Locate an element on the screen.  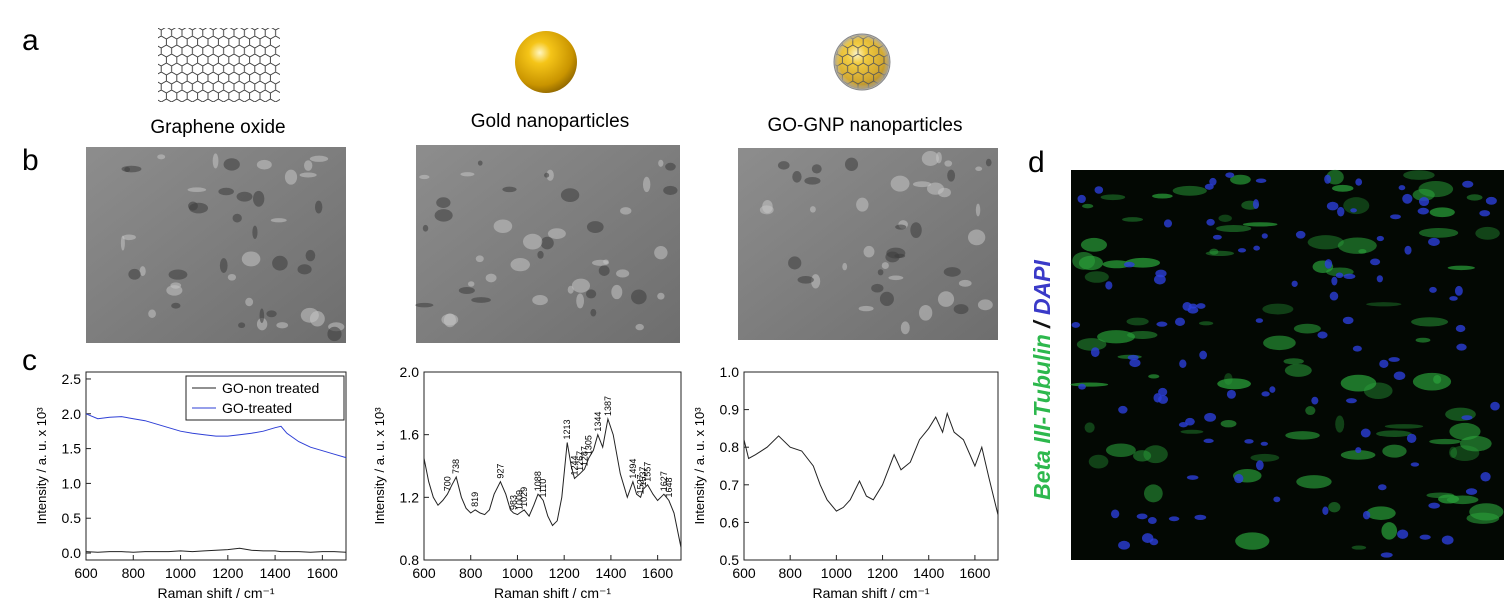
micrograph is located at coordinates (216, 245).